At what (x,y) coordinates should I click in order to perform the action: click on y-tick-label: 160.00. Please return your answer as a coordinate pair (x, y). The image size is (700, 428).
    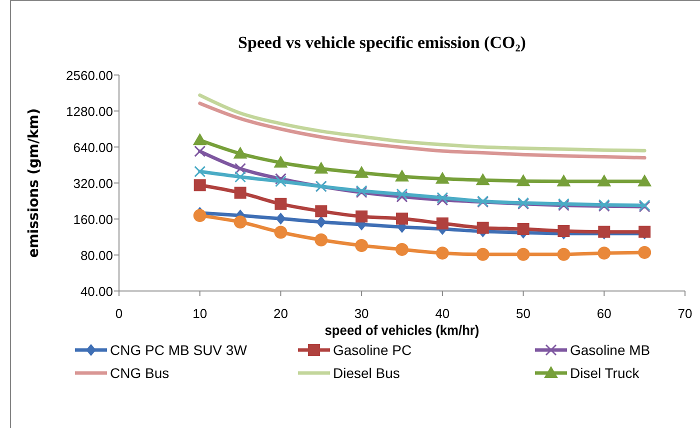
    Looking at the image, I should click on (93, 219).